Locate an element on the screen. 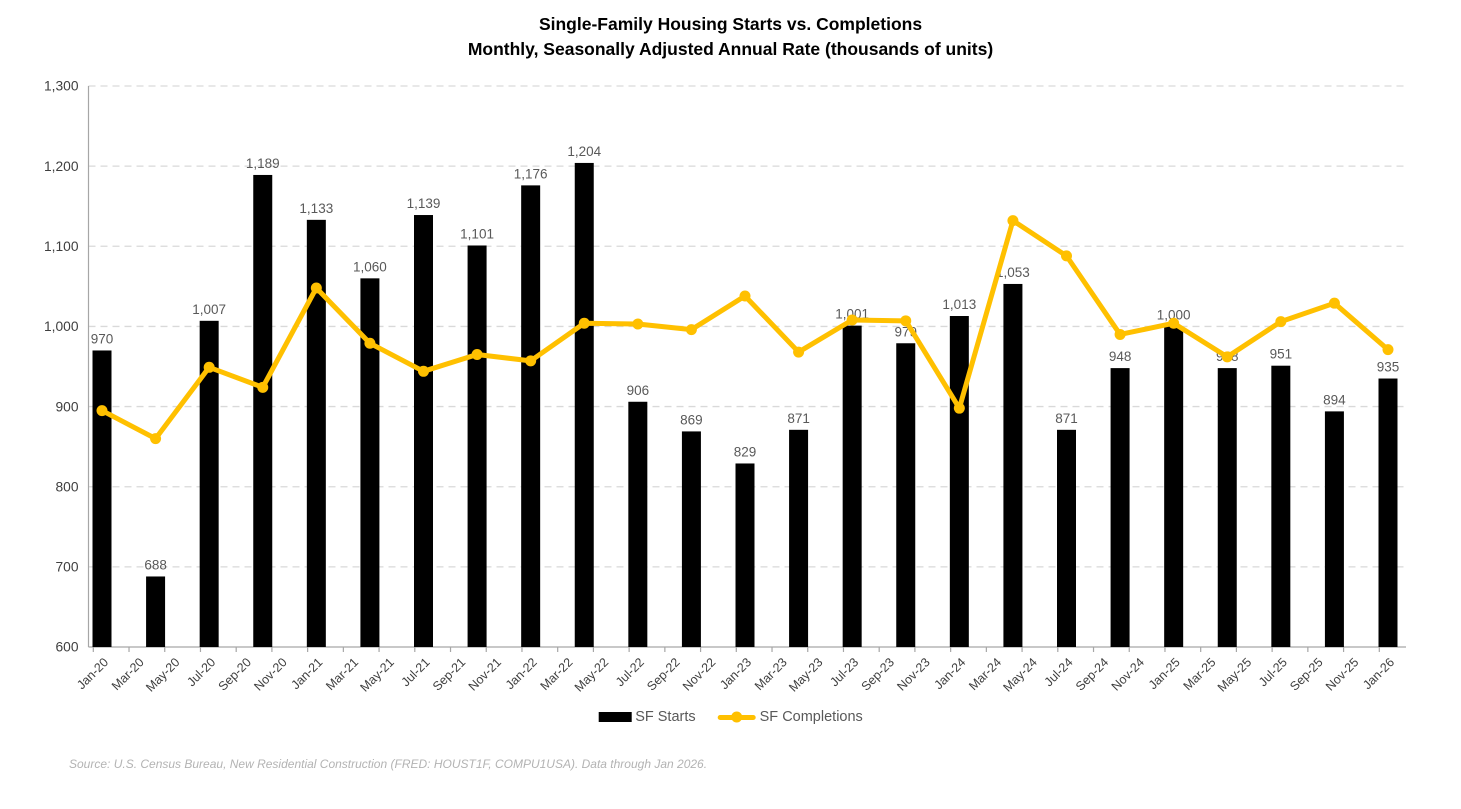 The height and width of the screenshot is (809, 1461). svg-text: 1,300 is located at coordinates (61, 86).